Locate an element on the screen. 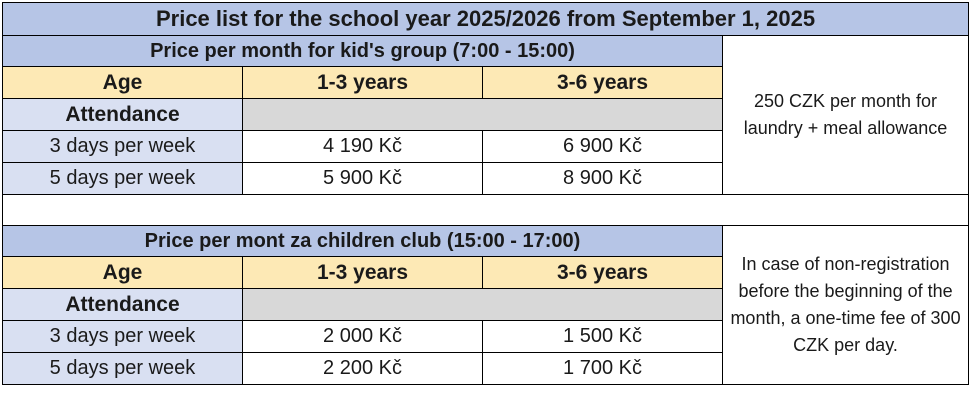 This screenshot has width=974, height=405. price-cell: 2 000 Kč is located at coordinates (362, 336).